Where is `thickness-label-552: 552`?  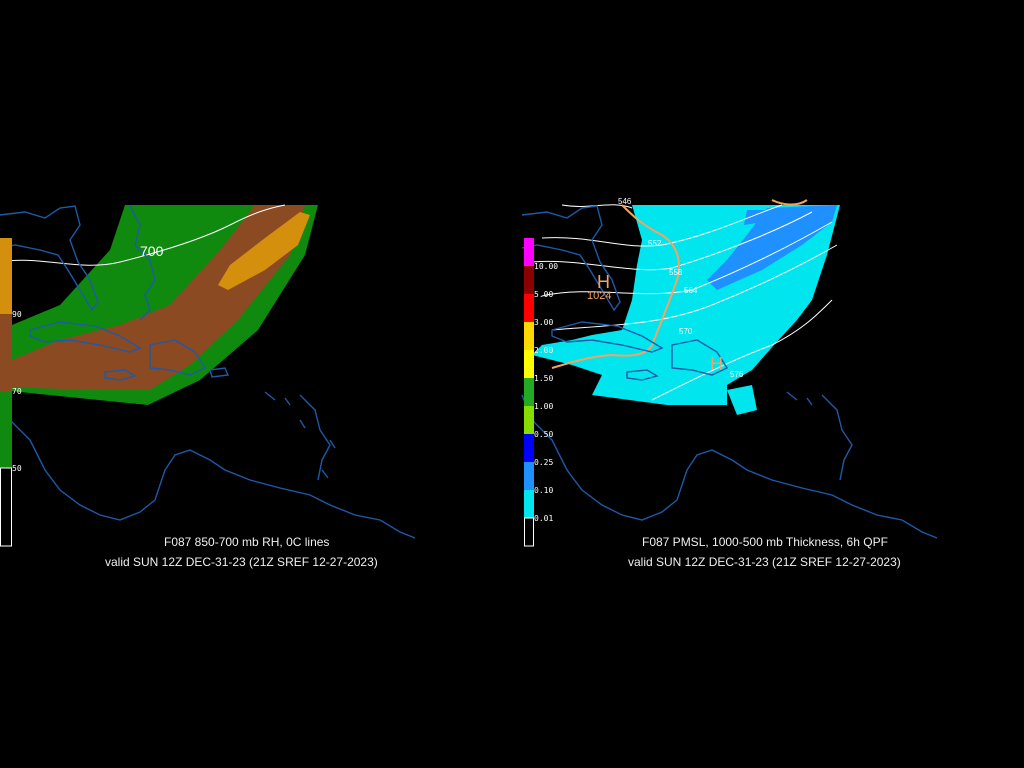
thickness-label-552: 552 is located at coordinates (655, 243).